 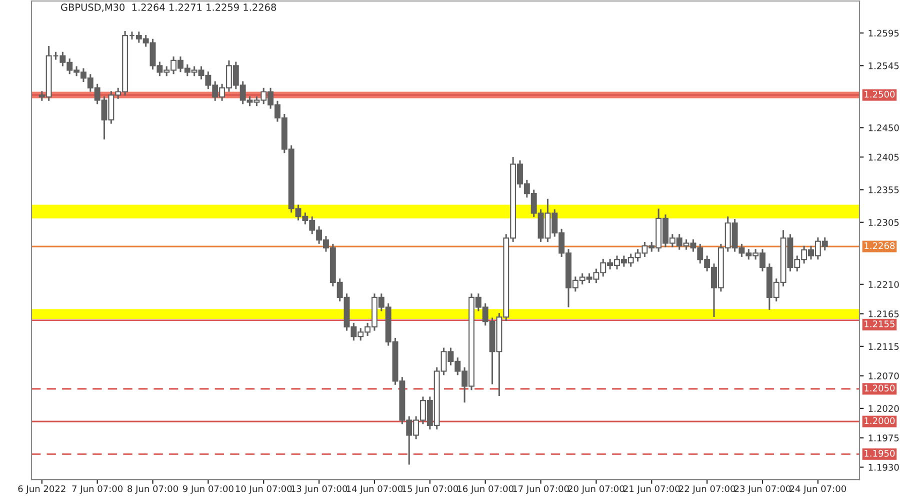 I want to click on ref-line-label: 1.2155, so click(x=879, y=324).